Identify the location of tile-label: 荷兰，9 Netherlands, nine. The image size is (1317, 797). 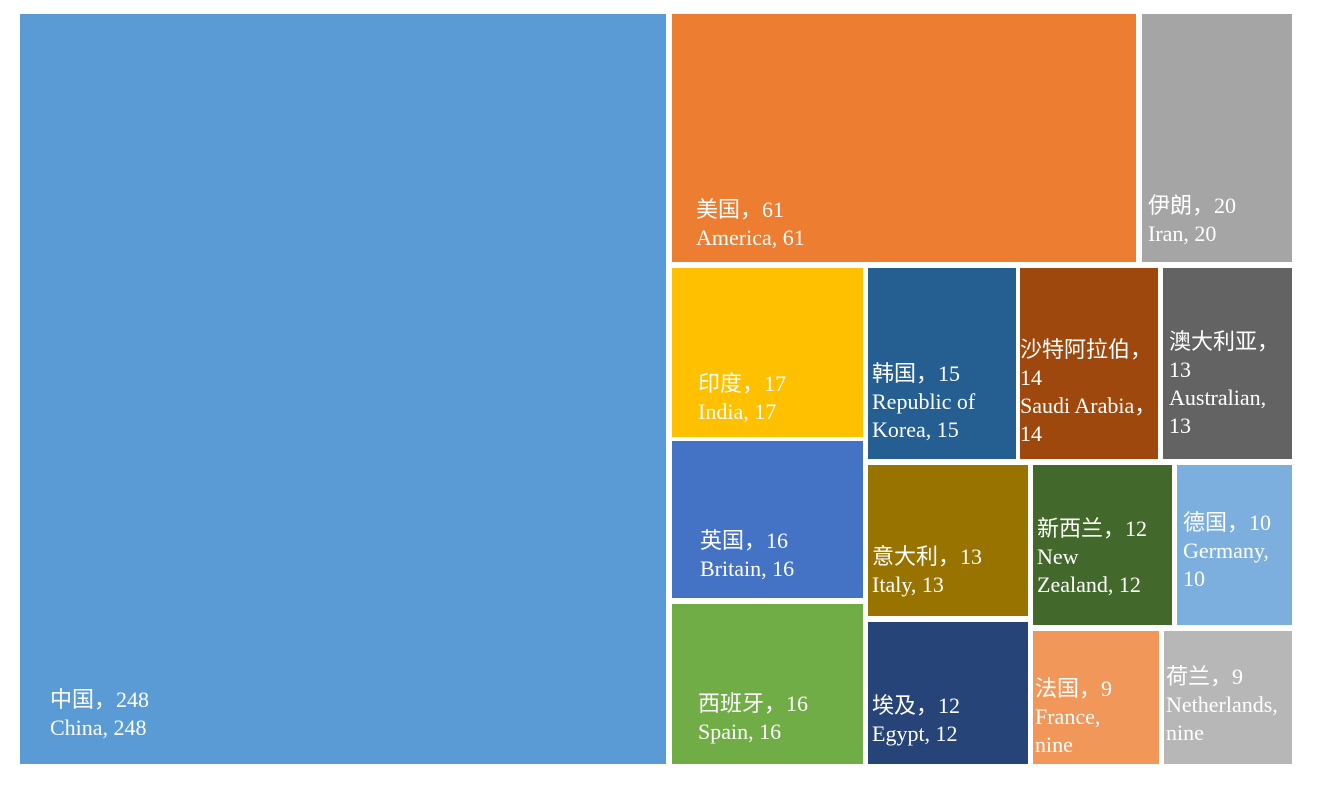
(1222, 704).